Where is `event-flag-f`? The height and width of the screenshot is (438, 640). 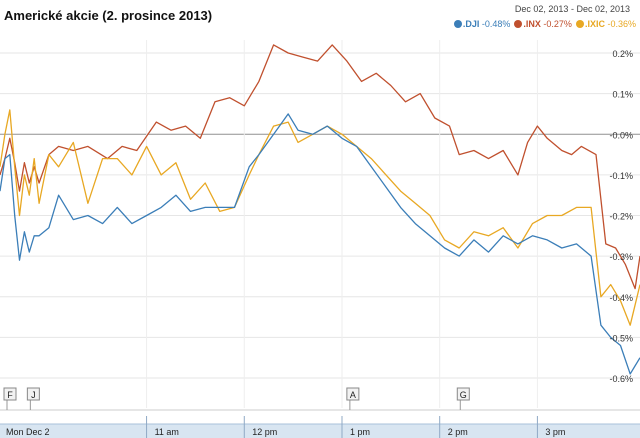
event-flag-f is located at coordinates (10, 394).